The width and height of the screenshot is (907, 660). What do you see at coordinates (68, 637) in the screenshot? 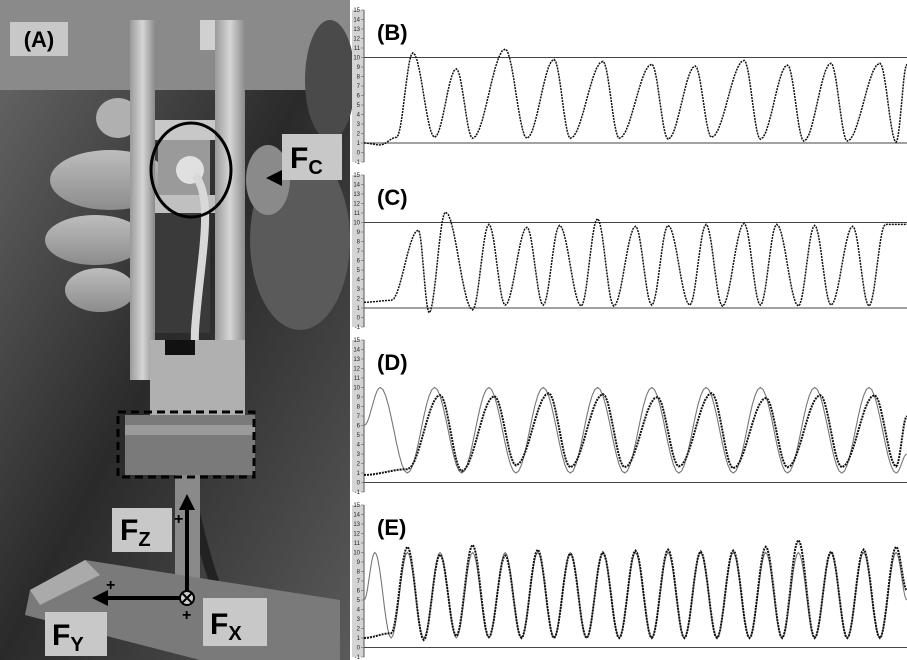
I see `fy-label: FY` at bounding box center [68, 637].